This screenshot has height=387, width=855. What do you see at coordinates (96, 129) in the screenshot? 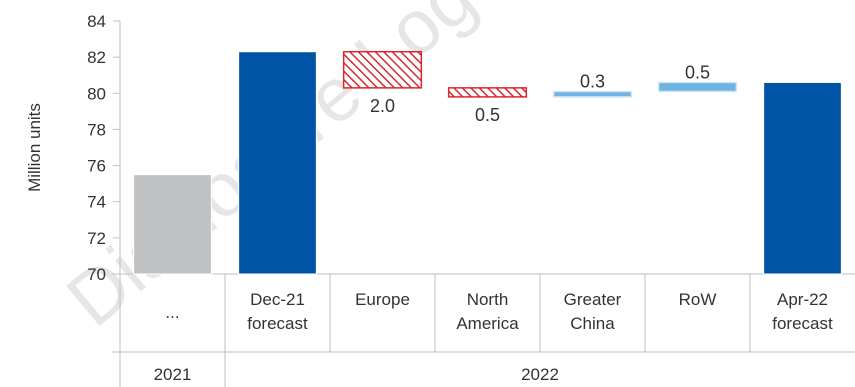
I see `y-tick-label: 78` at bounding box center [96, 129].